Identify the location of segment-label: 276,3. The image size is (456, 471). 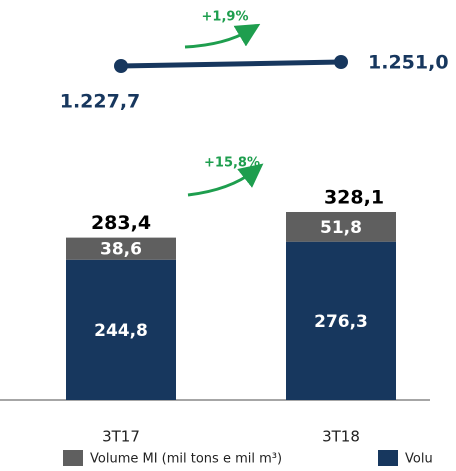
(341, 322).